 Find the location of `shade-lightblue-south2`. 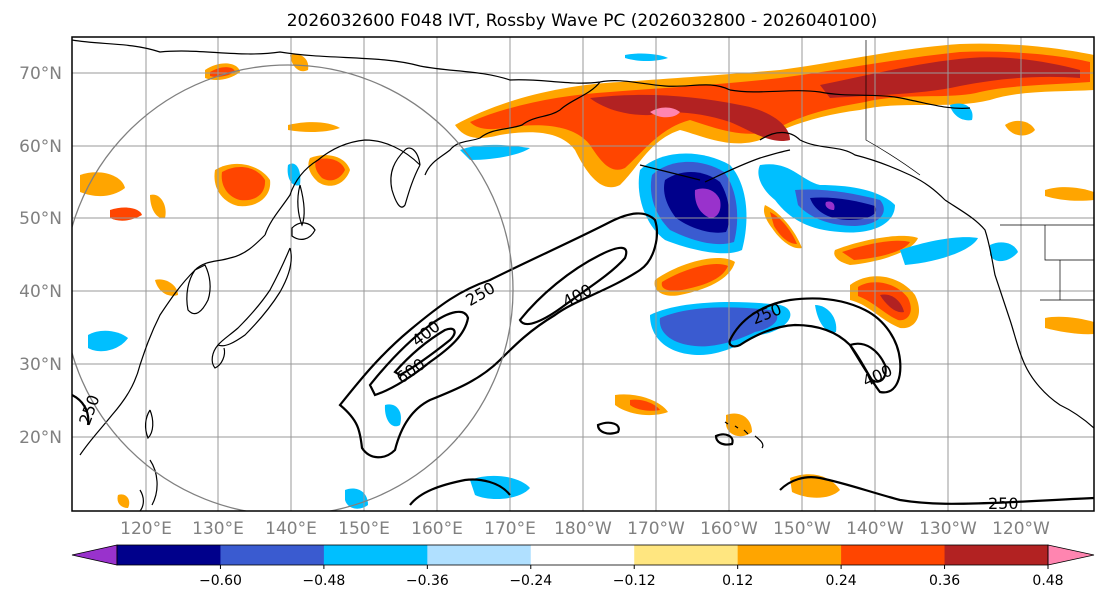

shade-lightblue-south2 is located at coordinates (356, 498).